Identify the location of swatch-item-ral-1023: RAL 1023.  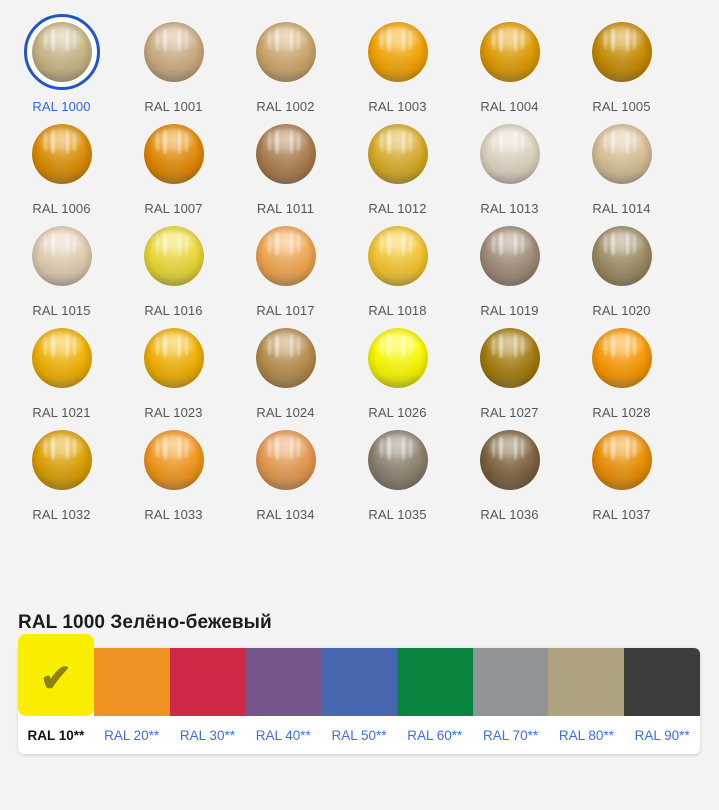
(173, 371).